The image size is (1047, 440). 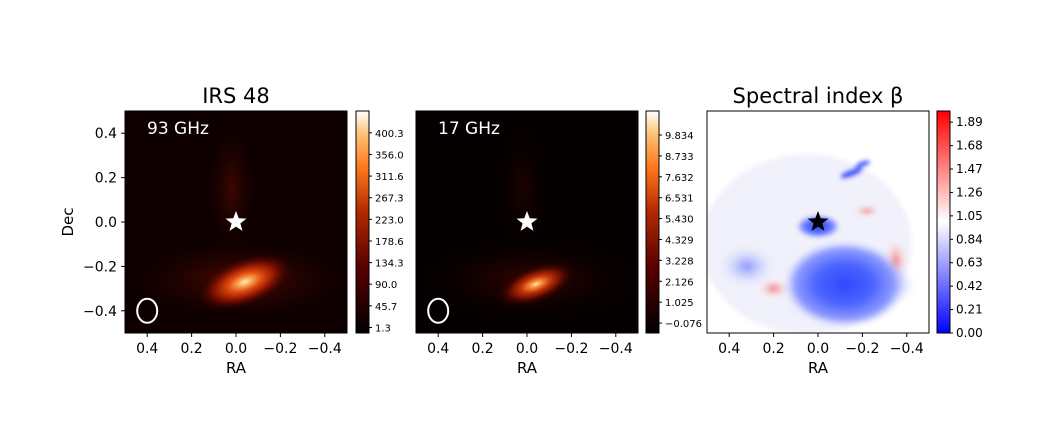 What do you see at coordinates (969, 286) in the screenshot?
I see `colorbar-tick-label: 0.42` at bounding box center [969, 286].